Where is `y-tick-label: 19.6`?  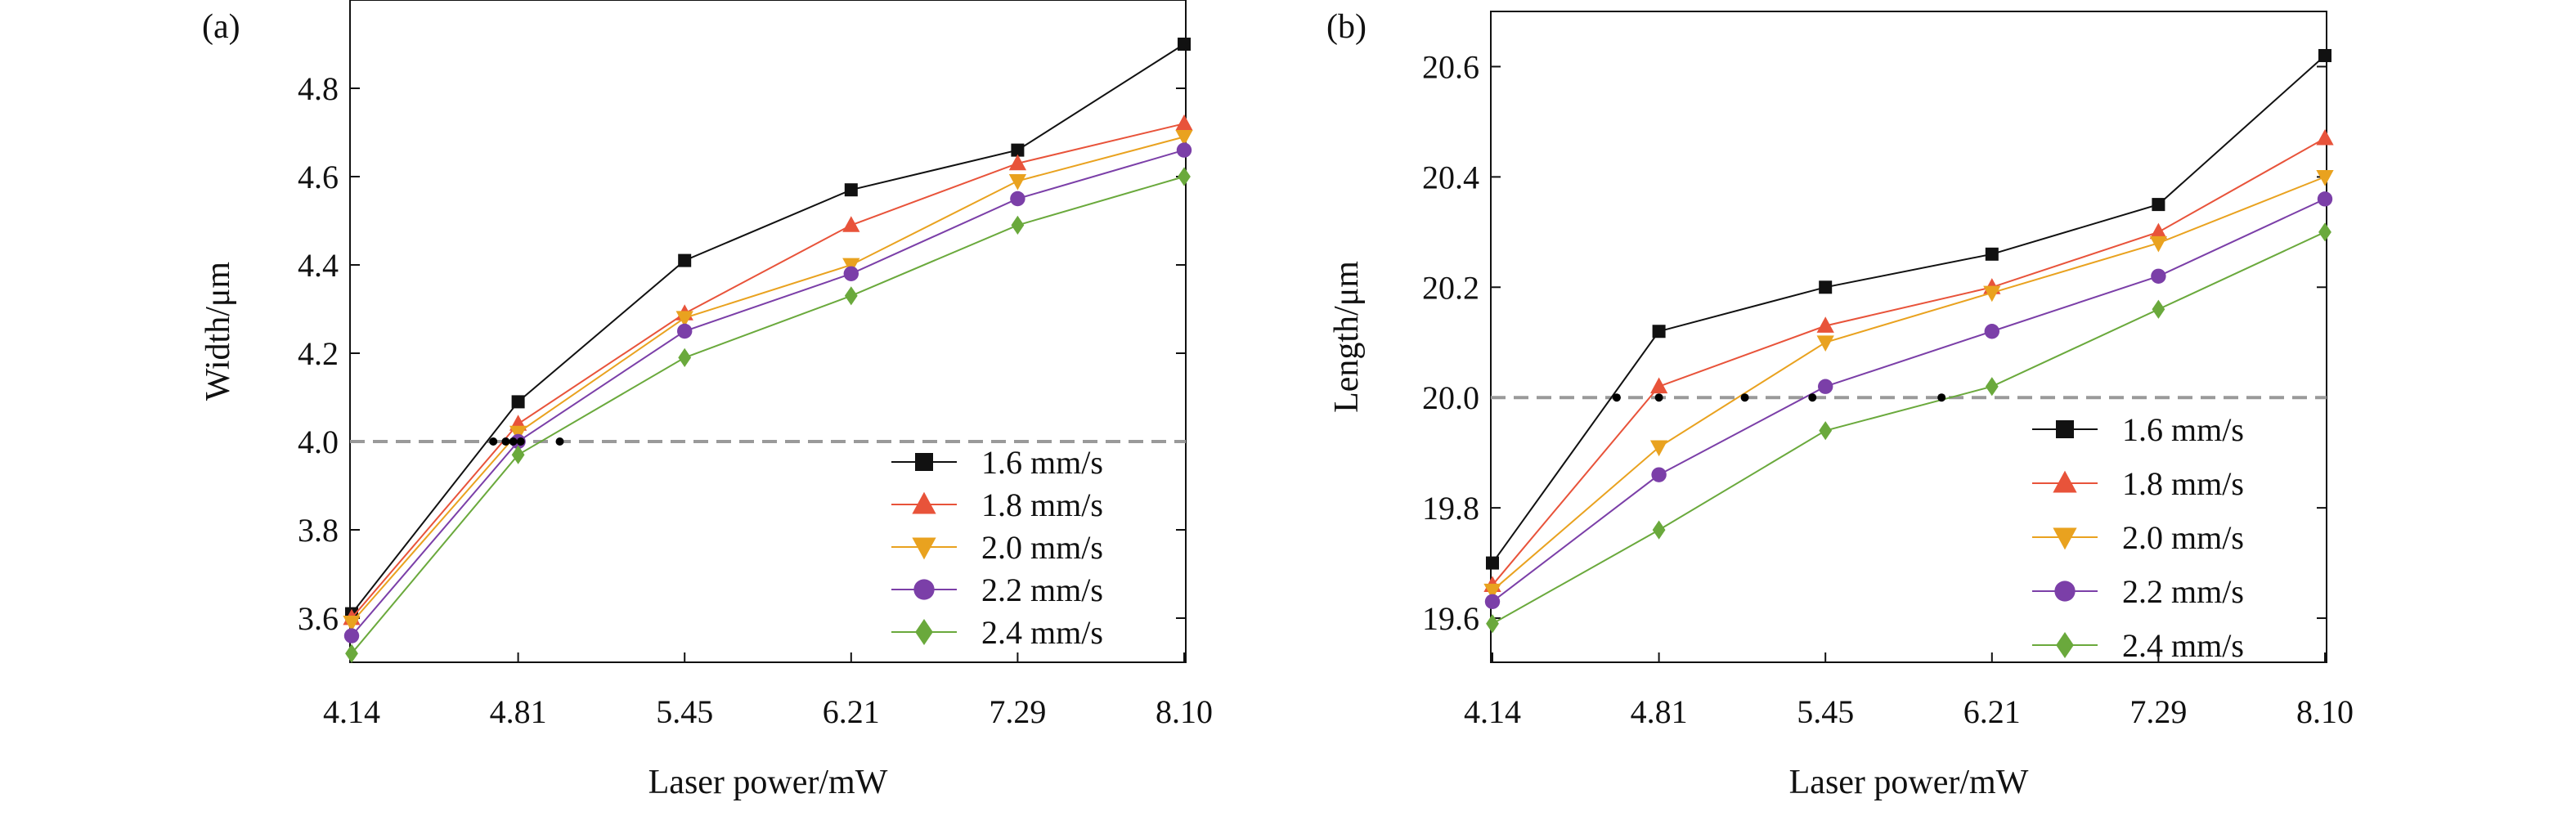
y-tick-label: 19.6 is located at coordinates (1450, 619).